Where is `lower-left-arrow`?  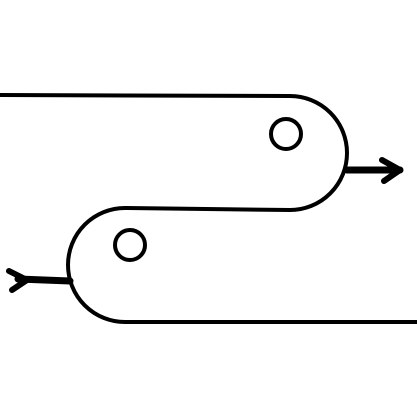 lower-left-arrow is located at coordinates (40, 280).